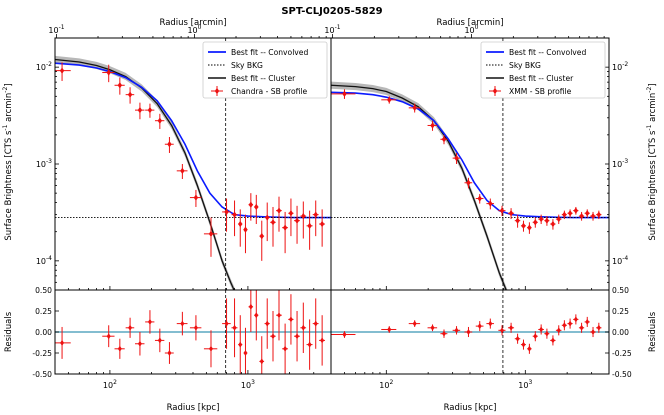 This screenshot has height=415, width=664. What do you see at coordinates (44, 66) in the screenshot?
I see `y-tick-label: 10⁻²` at bounding box center [44, 66].